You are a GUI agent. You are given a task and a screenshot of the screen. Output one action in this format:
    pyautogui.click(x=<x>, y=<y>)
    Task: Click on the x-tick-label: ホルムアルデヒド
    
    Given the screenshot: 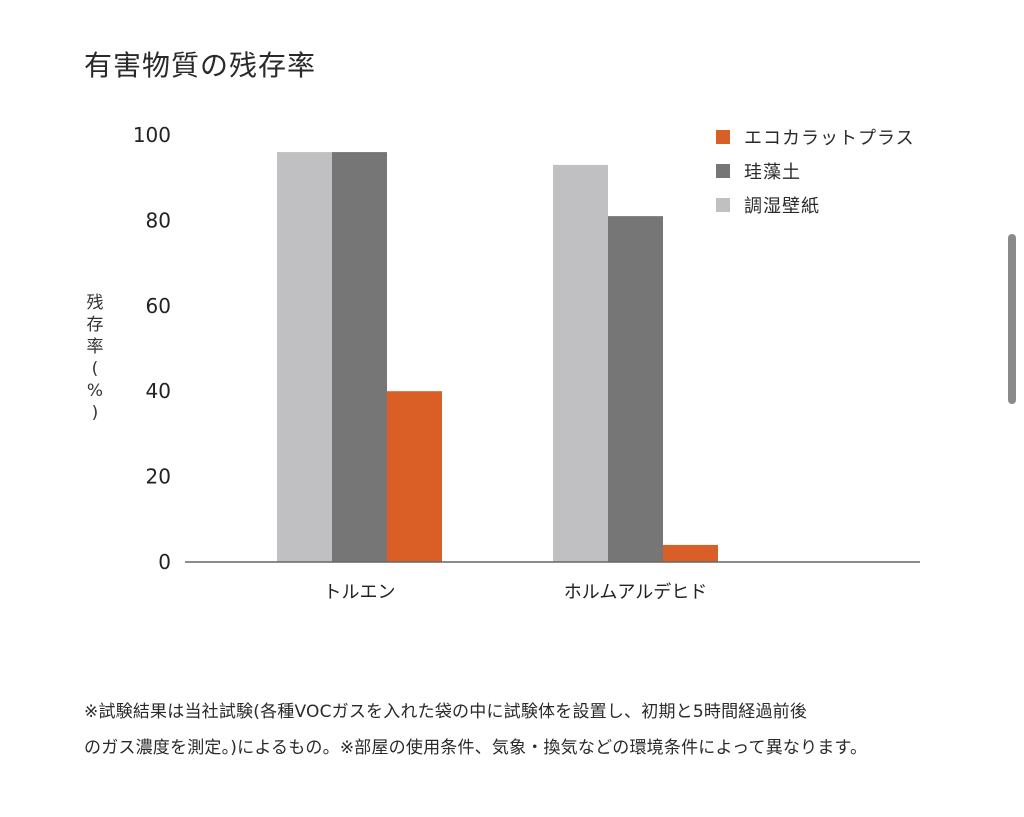 What is the action you would take?
    pyautogui.click(x=635, y=592)
    